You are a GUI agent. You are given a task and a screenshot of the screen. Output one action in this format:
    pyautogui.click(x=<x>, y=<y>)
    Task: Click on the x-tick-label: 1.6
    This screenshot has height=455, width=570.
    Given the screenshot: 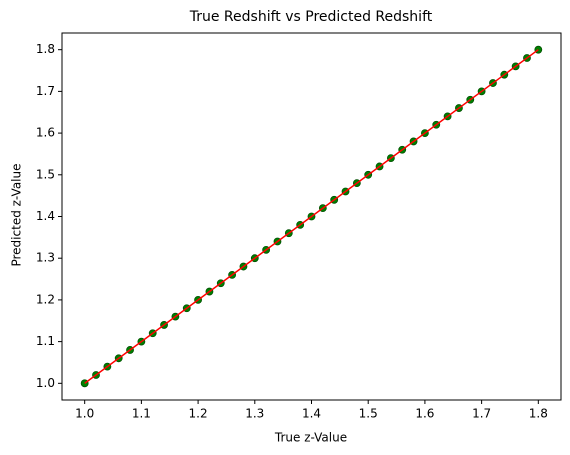 What is the action you would take?
    pyautogui.click(x=424, y=414)
    